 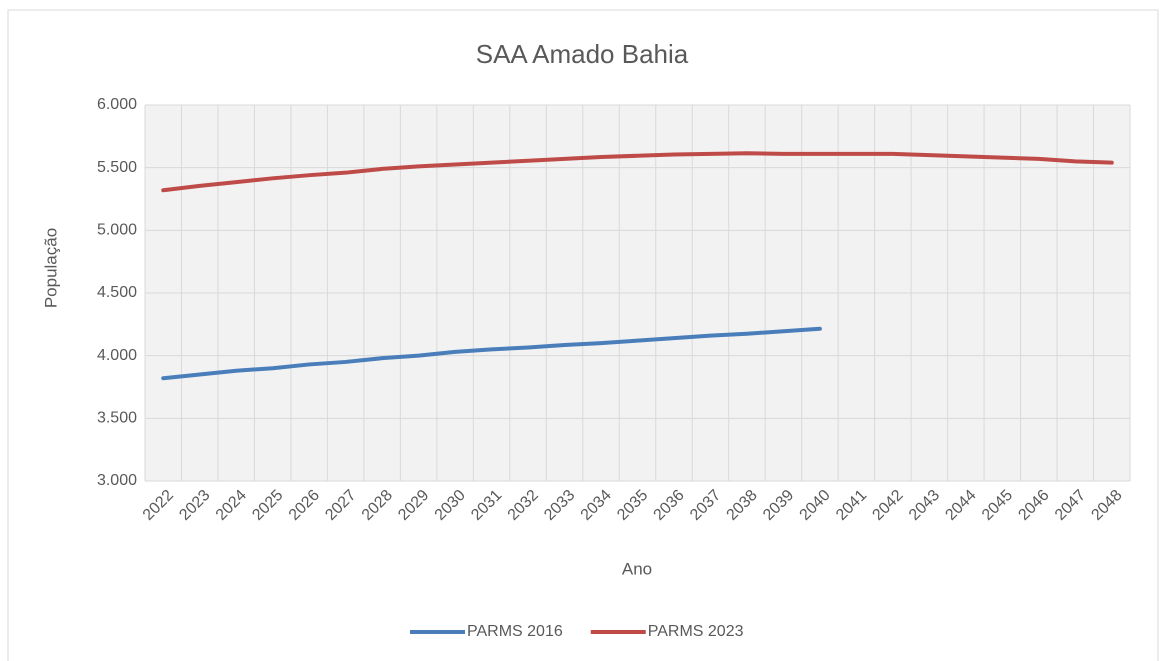 What do you see at coordinates (117, 480) in the screenshot?
I see `y-tick-label: 3.000` at bounding box center [117, 480].